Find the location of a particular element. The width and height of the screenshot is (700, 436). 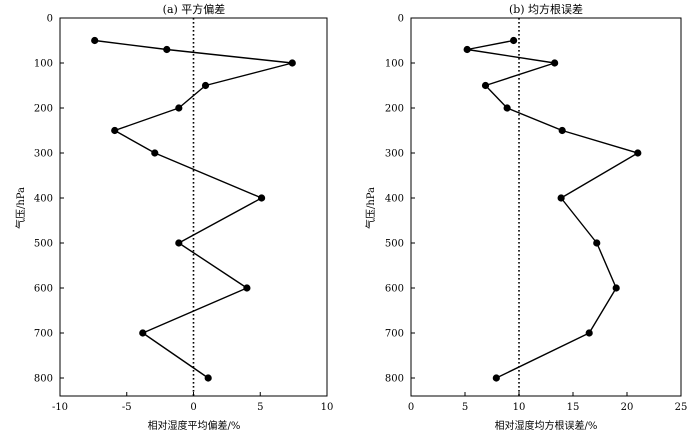

panel-a-ytick-label: 100 is located at coordinates (43, 64).